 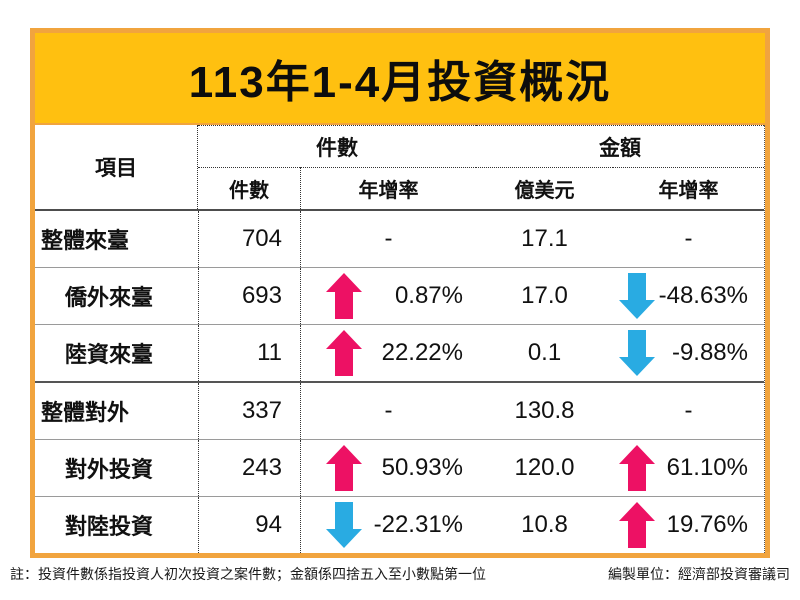 I want to click on yoy-value: -9.88%, so click(x=709, y=352).